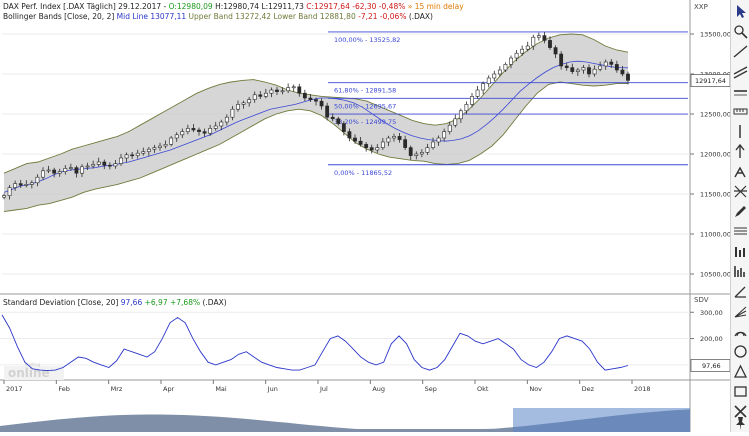  What do you see at coordinates (535, 389) in the screenshot?
I see `time-tick-label: Nov` at bounding box center [535, 389].